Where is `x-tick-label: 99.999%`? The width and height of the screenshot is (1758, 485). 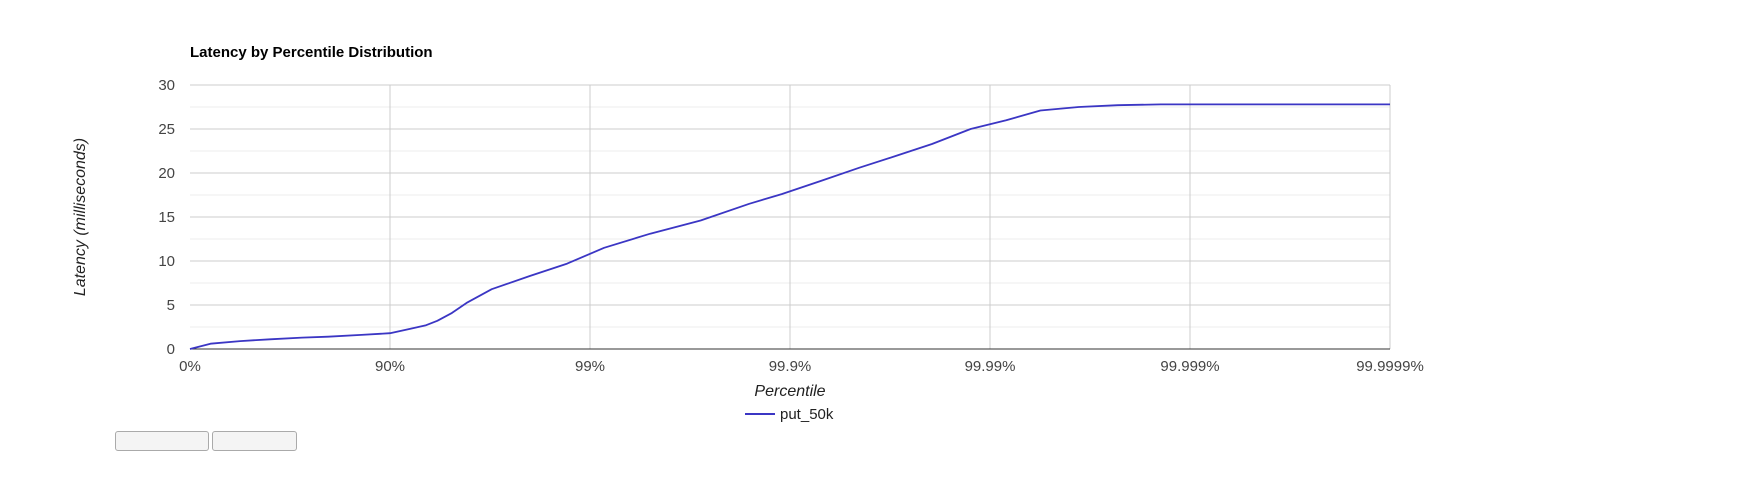
x-tick-label: 99.999% is located at coordinates (1189, 366).